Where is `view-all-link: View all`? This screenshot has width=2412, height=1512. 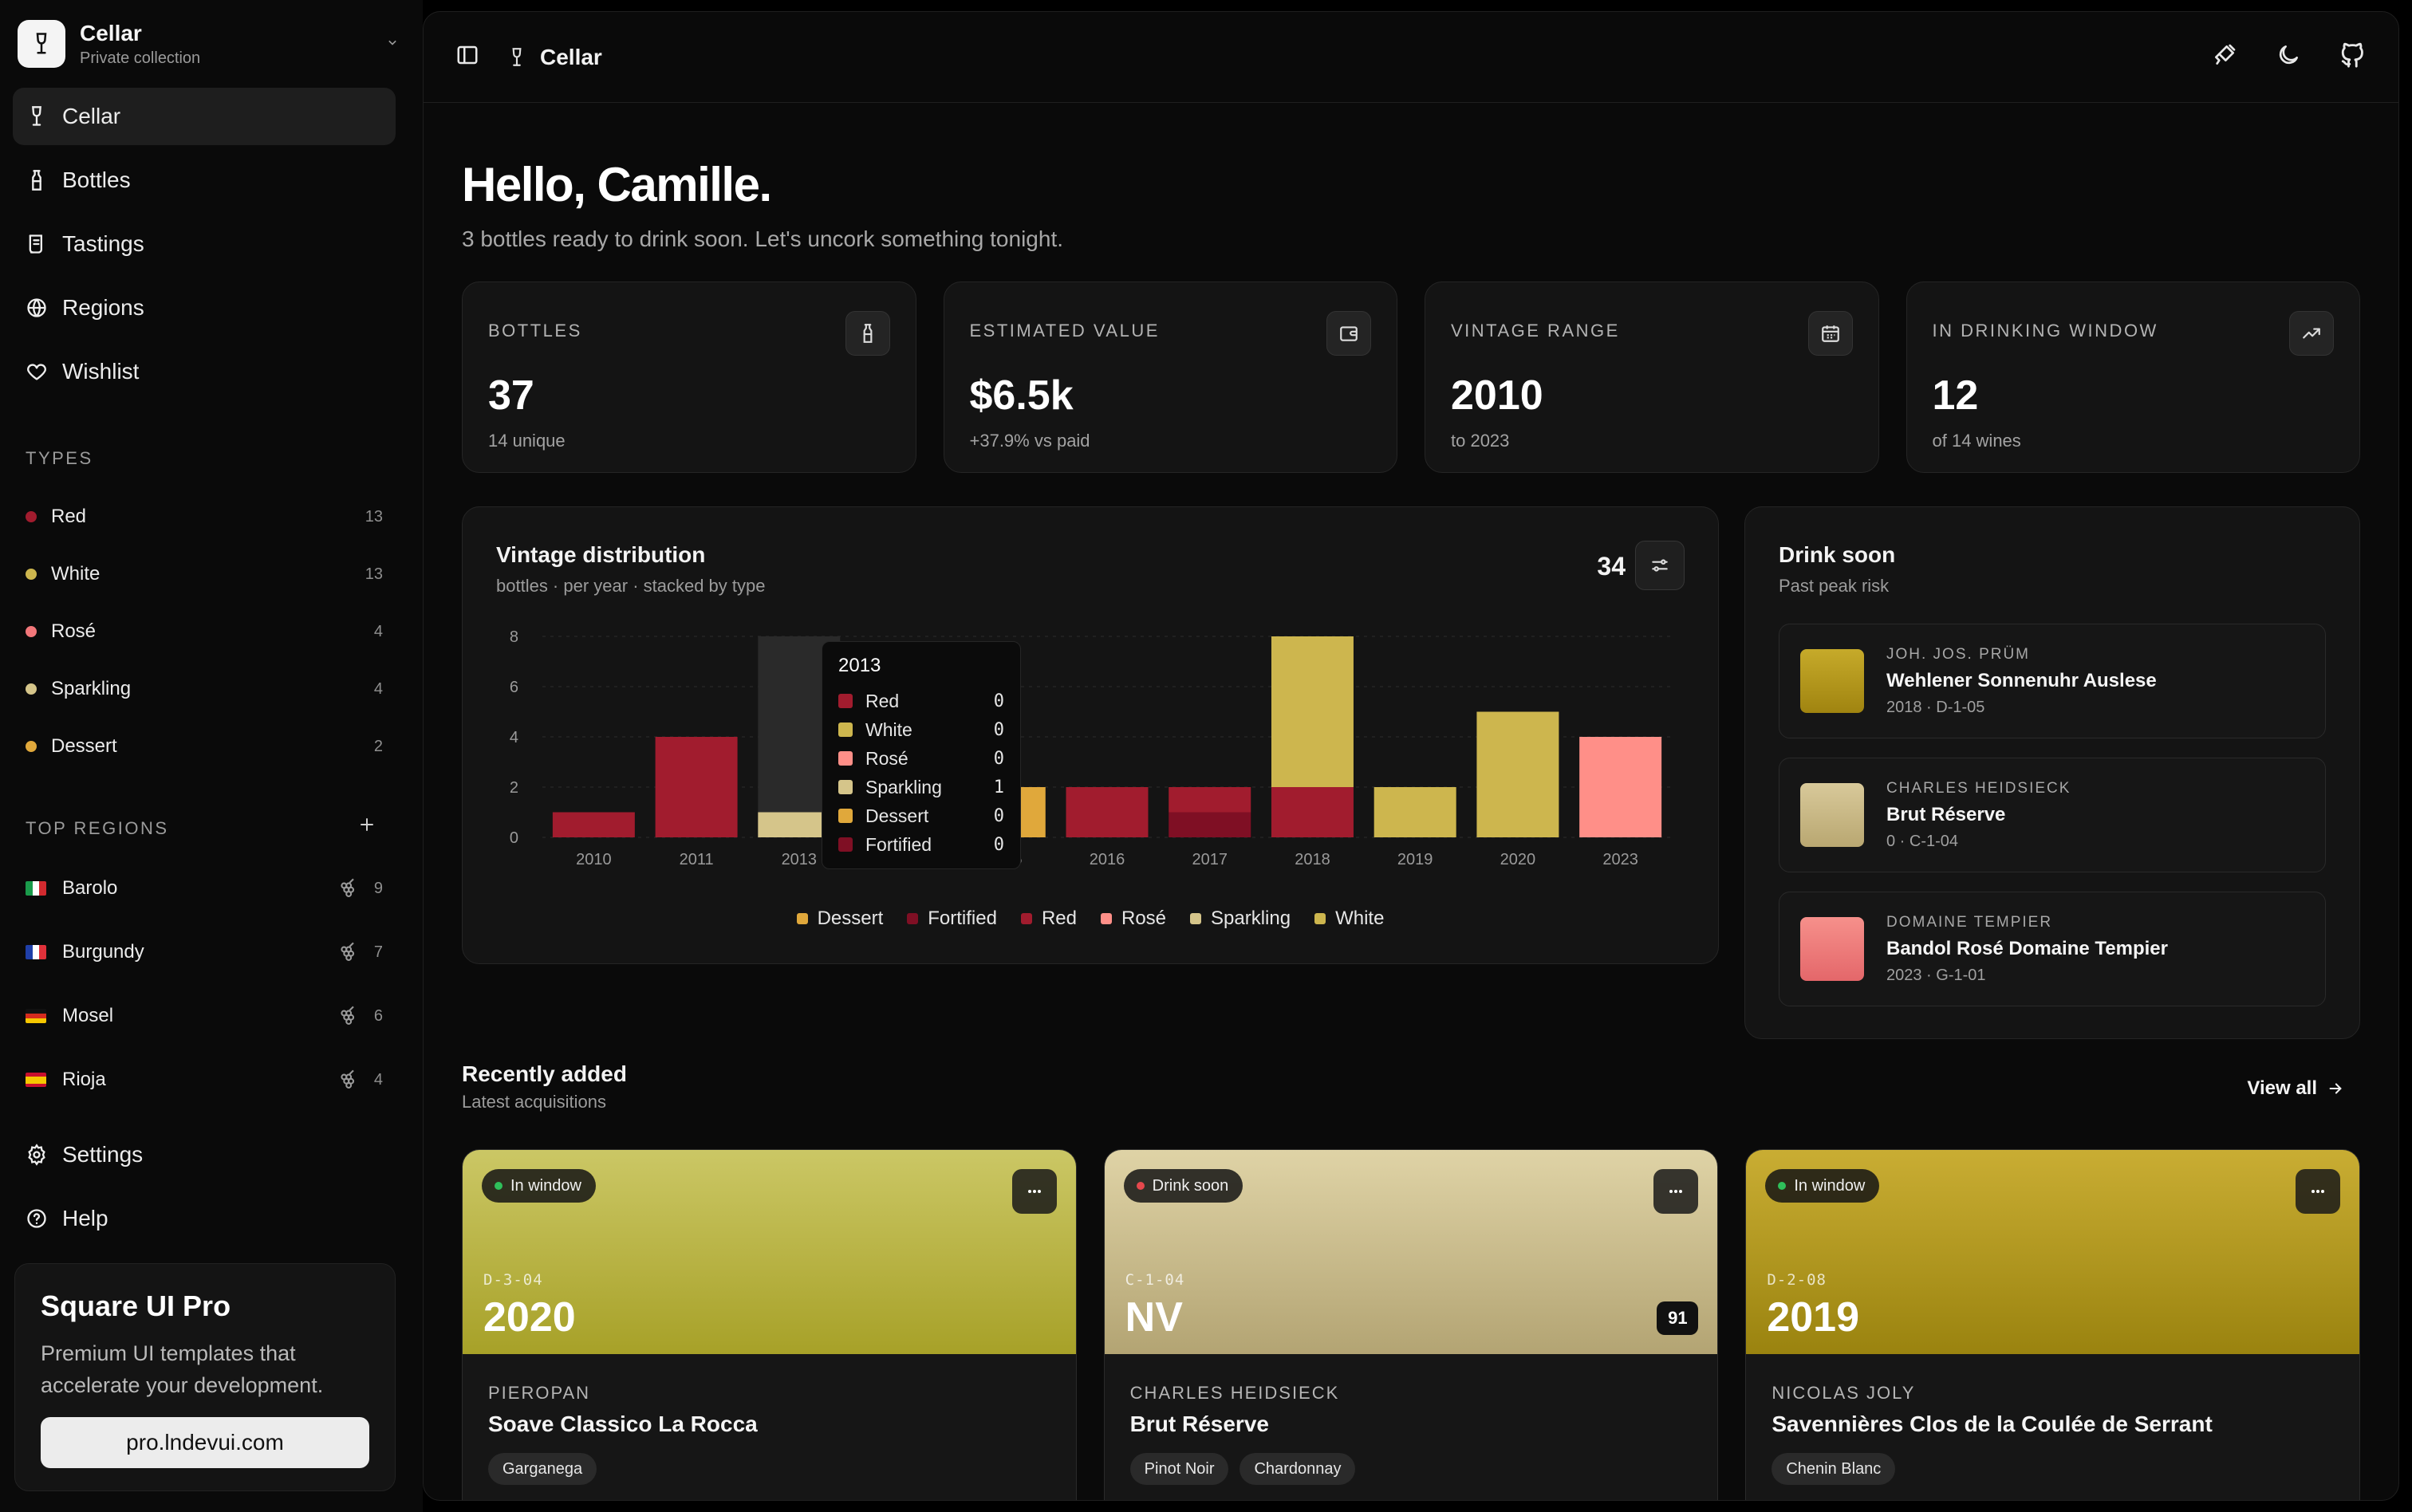 view-all-link: View all is located at coordinates (2296, 1088).